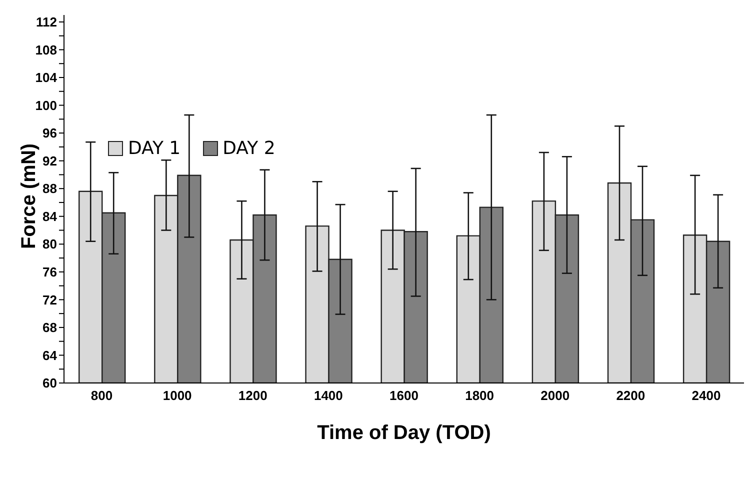 The image size is (750, 485). Describe the element at coordinates (49, 300) in the screenshot. I see `y-tick-label: 72` at that location.